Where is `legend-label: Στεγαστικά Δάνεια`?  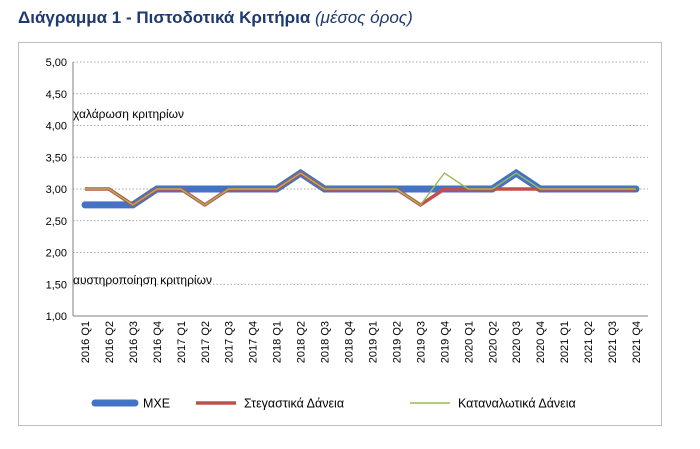
legend-label: Στεγαστικά Δάνεια is located at coordinates (294, 404).